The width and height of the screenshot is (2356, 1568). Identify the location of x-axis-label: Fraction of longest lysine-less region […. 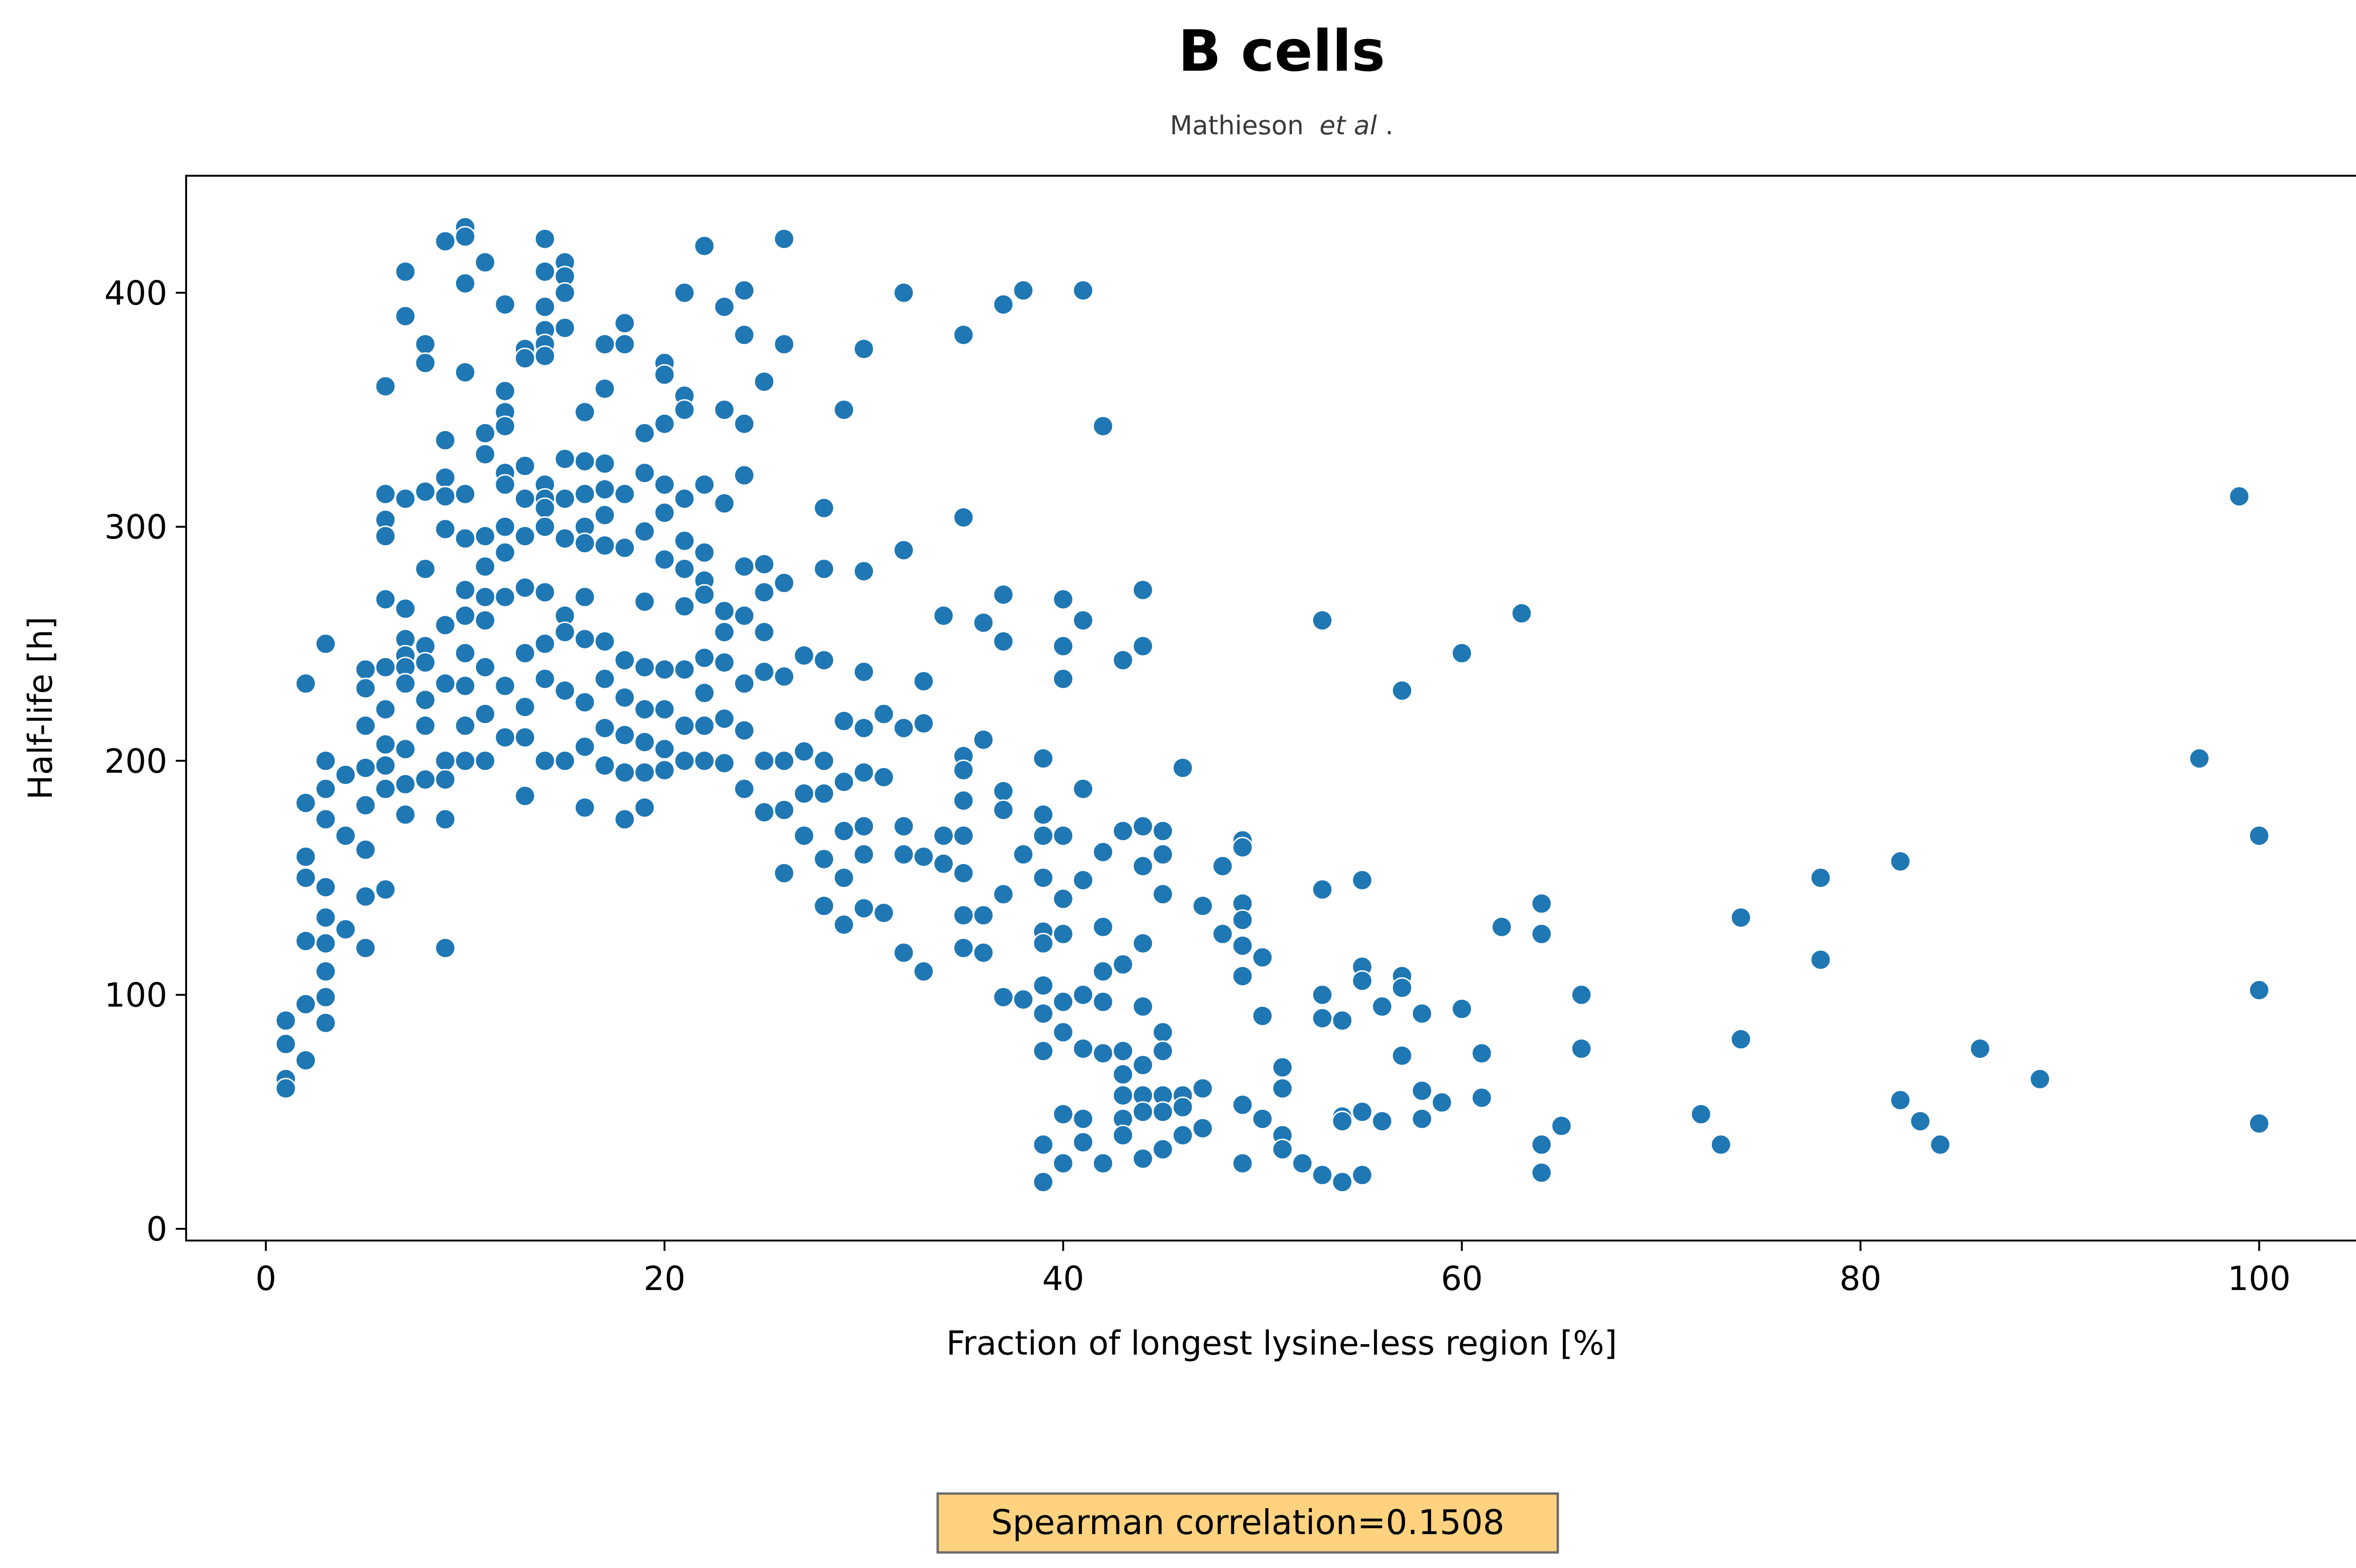
(1281, 1343).